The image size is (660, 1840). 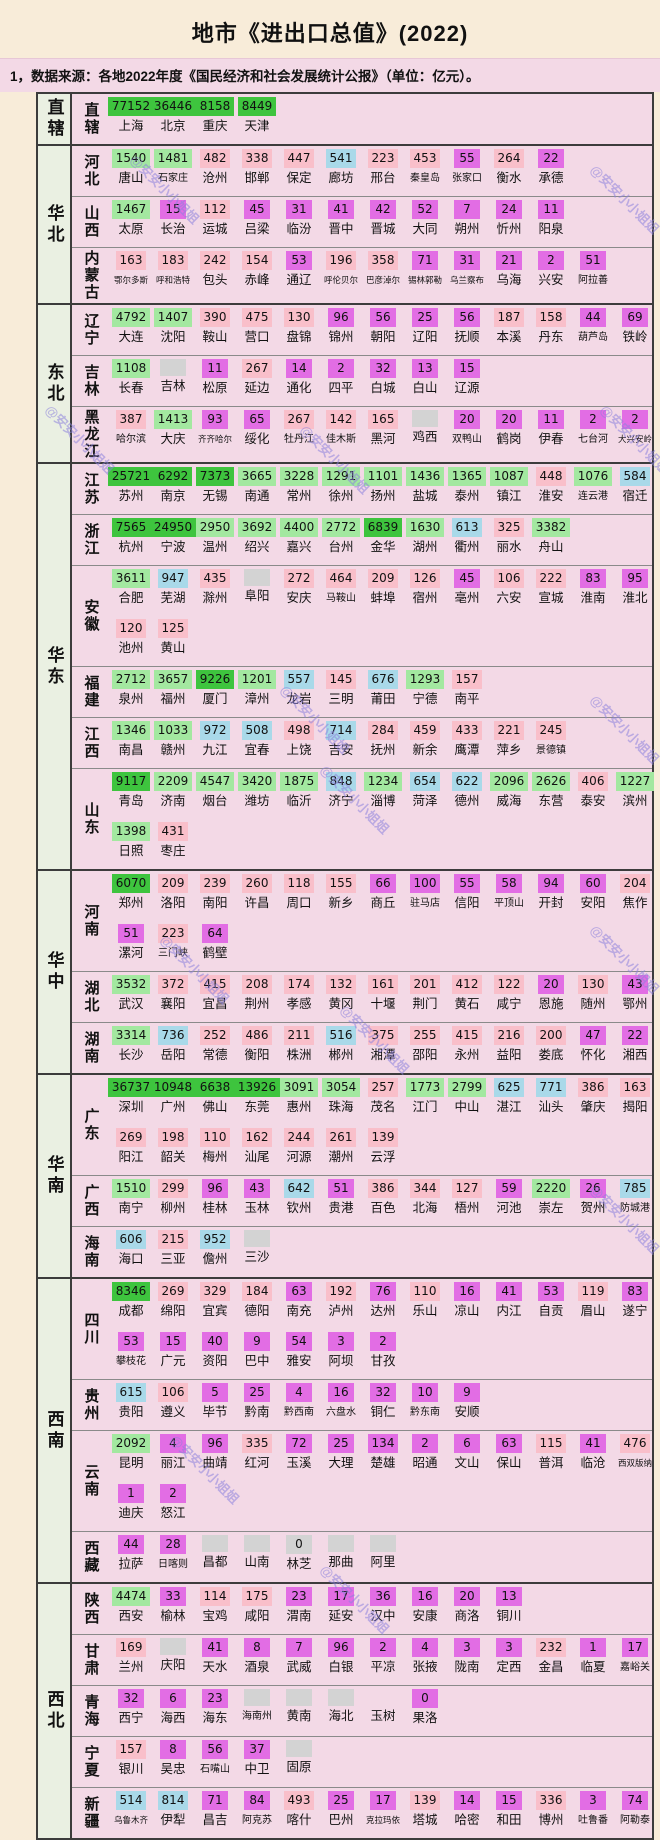 I want to click on value-badge: 1346, so click(x=131, y=730).